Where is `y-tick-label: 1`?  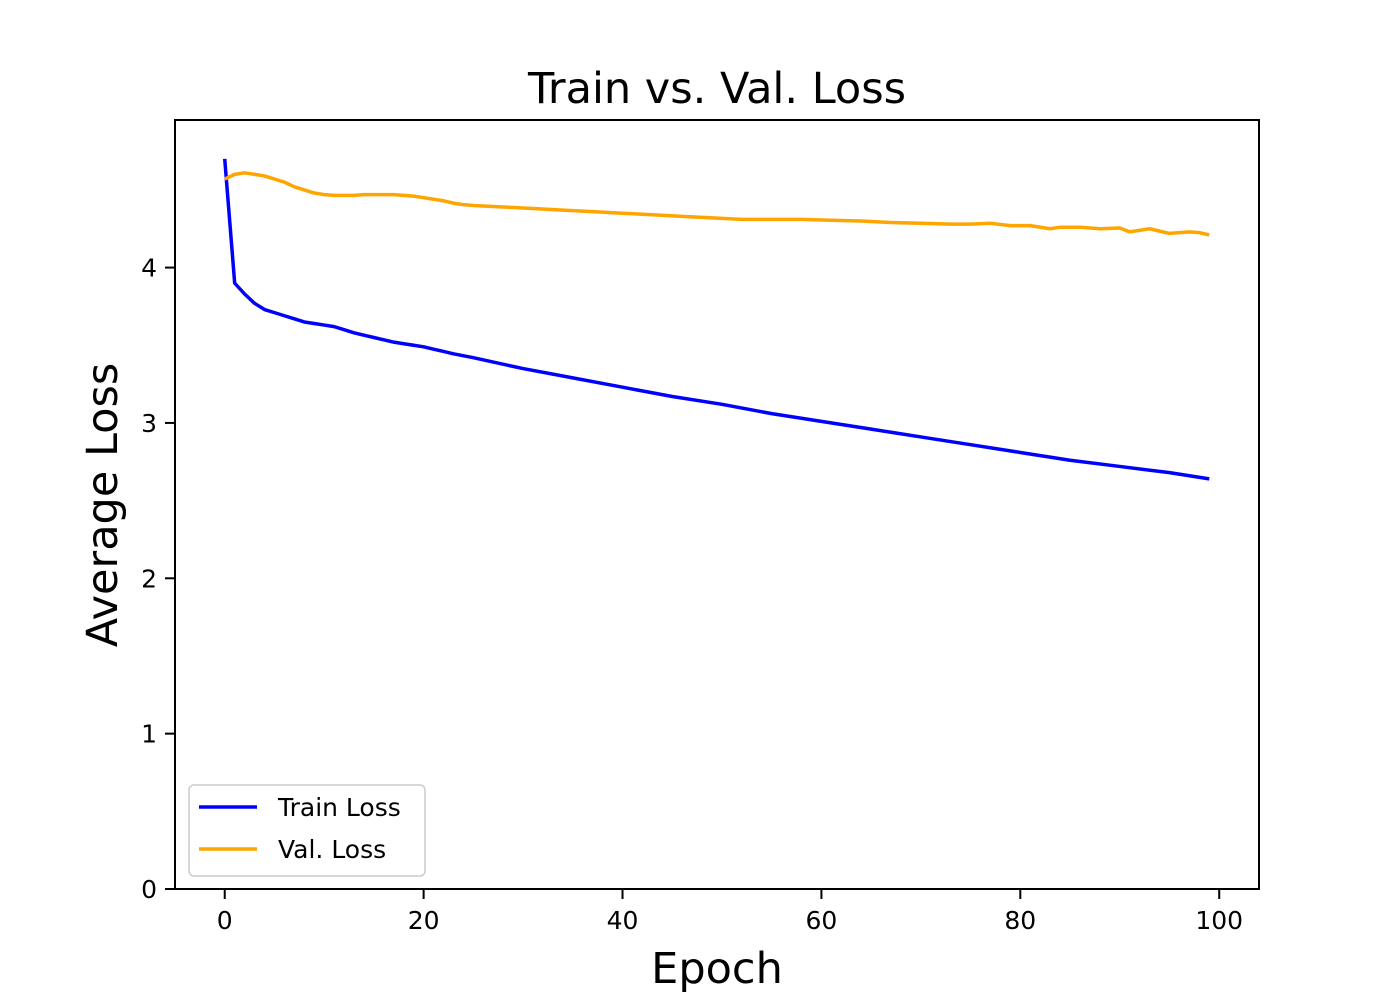
y-tick-label: 1 is located at coordinates (149, 734).